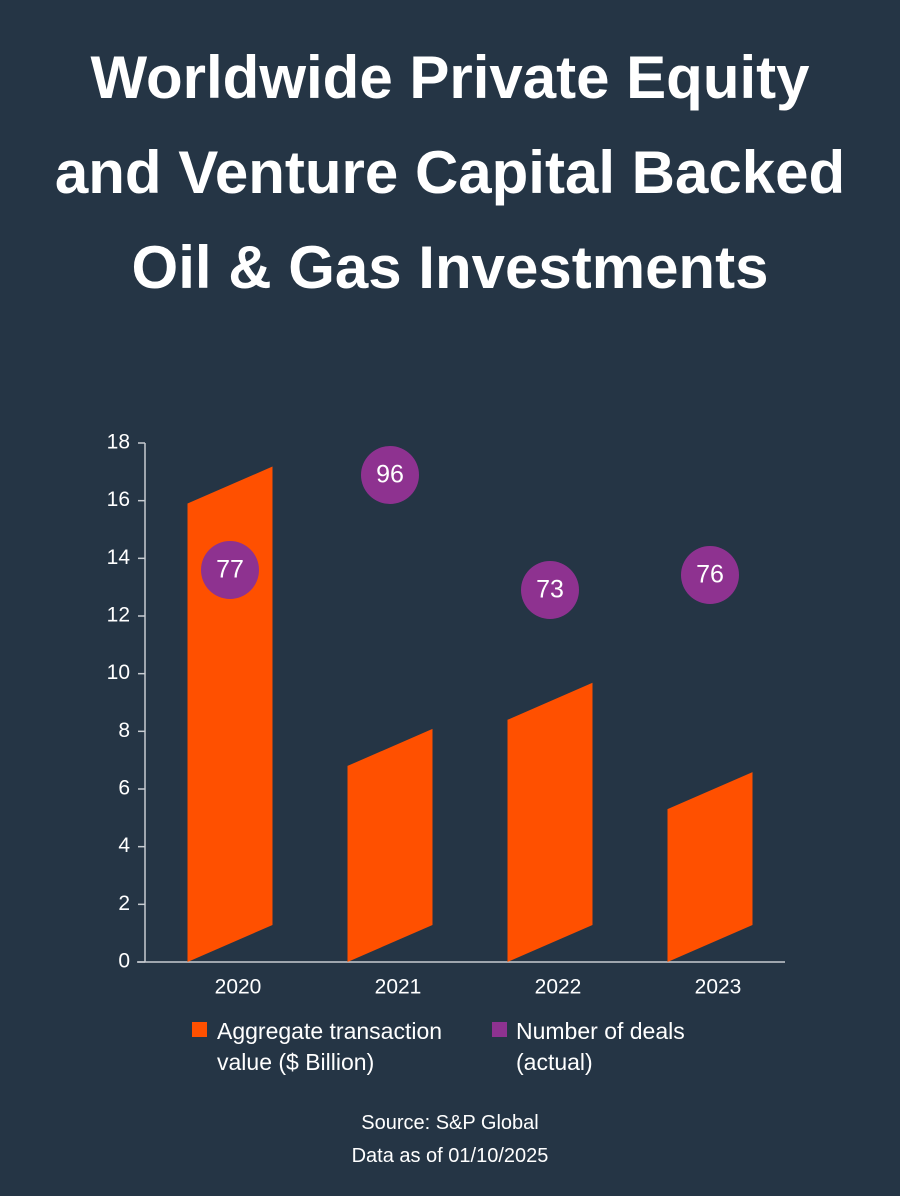  Describe the element at coordinates (118, 499) in the screenshot. I see `y-tick-label: 16` at that location.